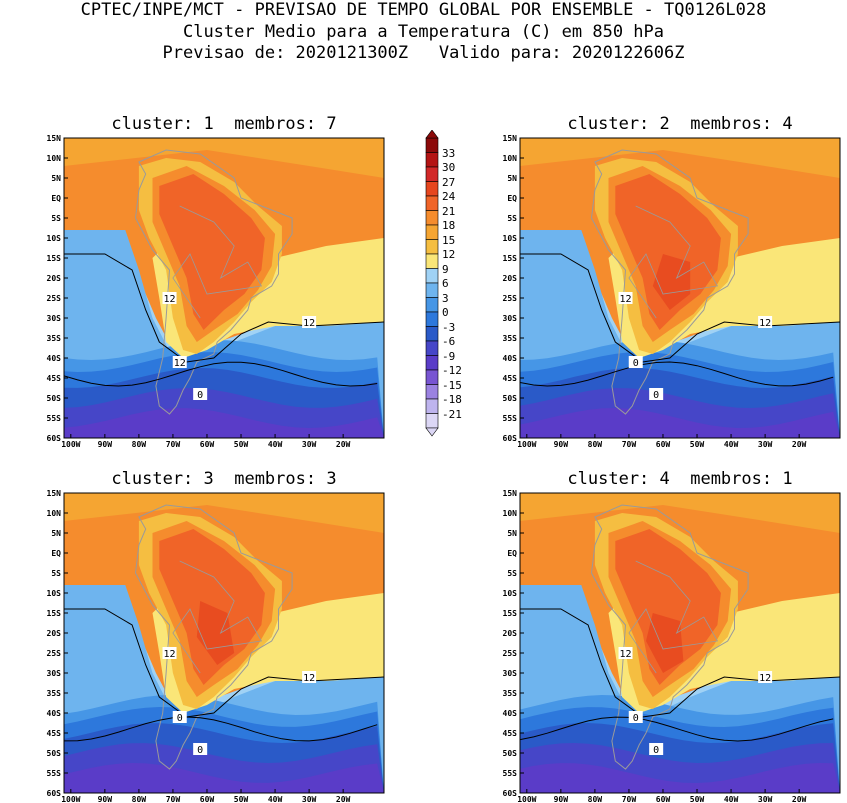 Image resolution: width=847 pixels, height=803 pixels. Describe the element at coordinates (731, 799) in the screenshot. I see `lon-tick-label: 40W` at that location.